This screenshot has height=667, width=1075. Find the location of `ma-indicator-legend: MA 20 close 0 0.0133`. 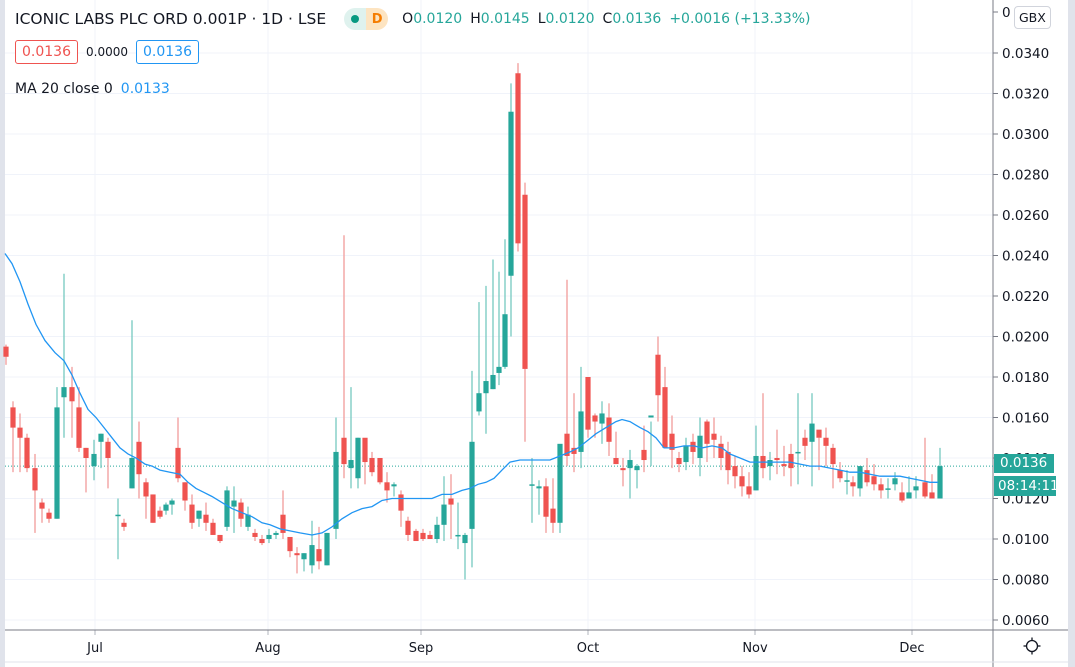

ma-indicator-legend: MA 20 close 0 0.0133 is located at coordinates (92, 89).